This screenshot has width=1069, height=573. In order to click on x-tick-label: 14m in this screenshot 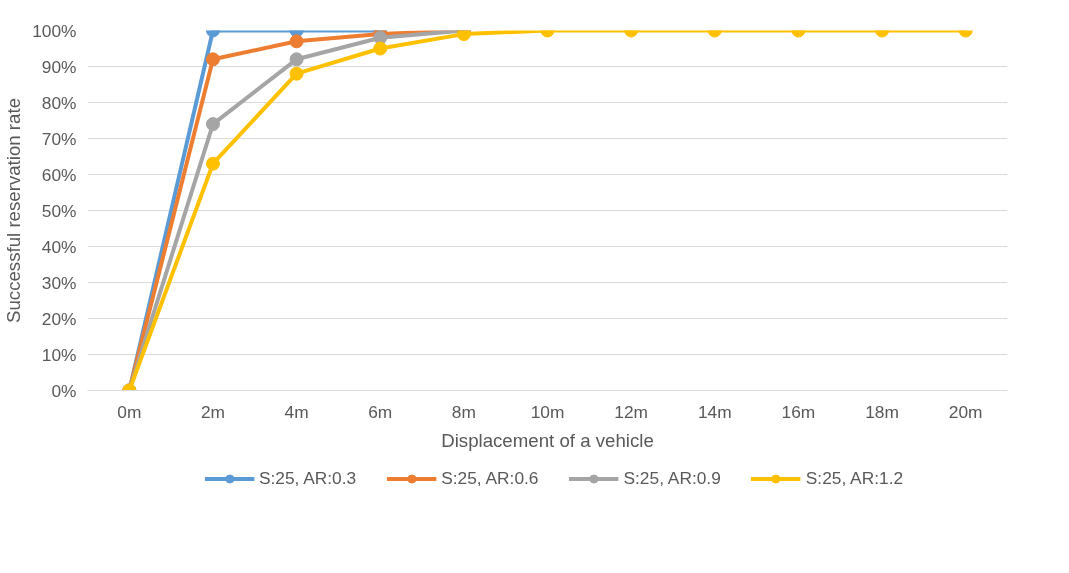, I will do `click(714, 411)`.